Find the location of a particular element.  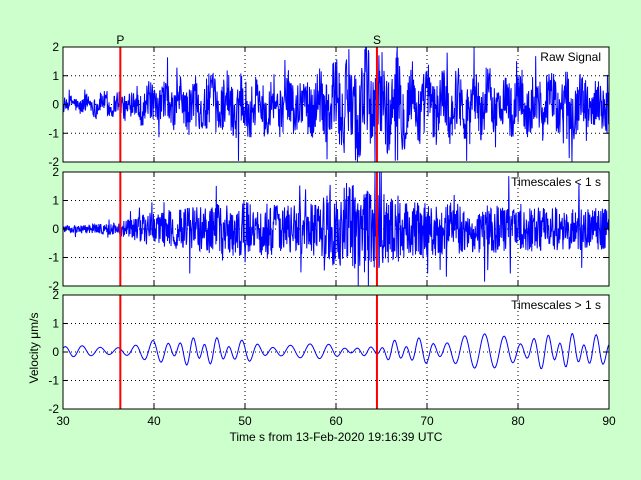

x-tick-label: 60 is located at coordinates (336, 421).